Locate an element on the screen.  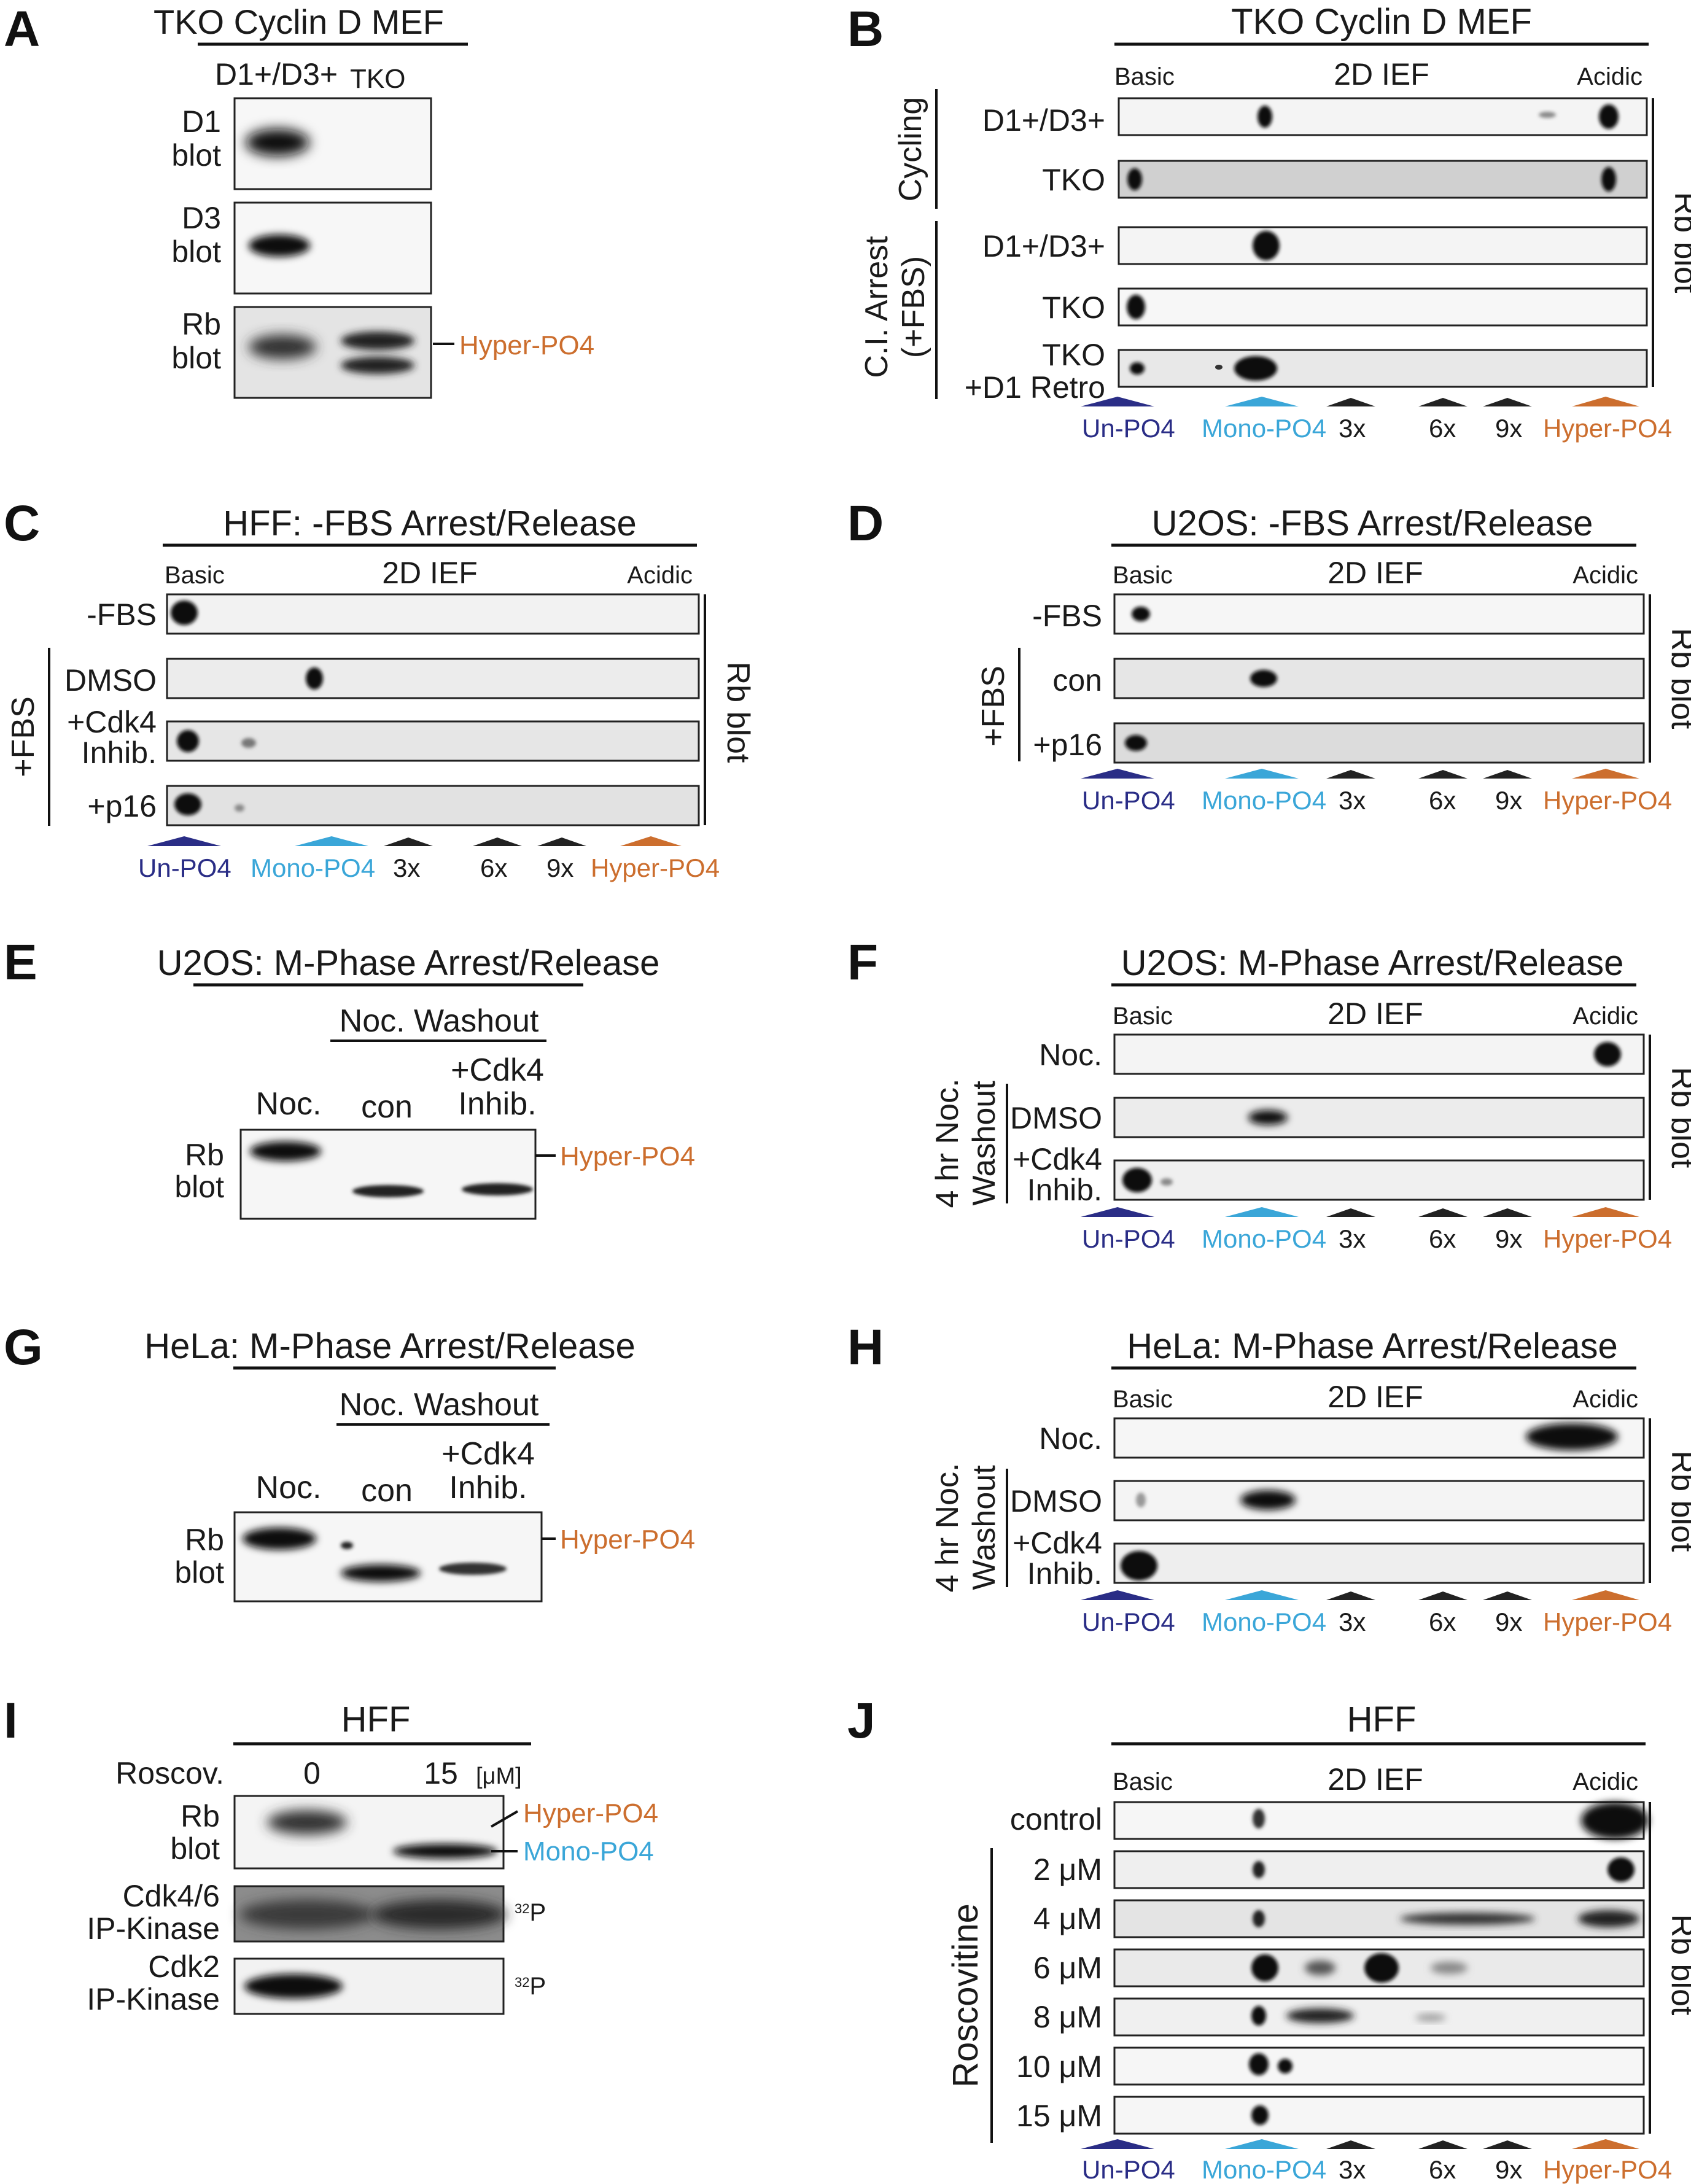
group-label: Roscovitine is located at coordinates (965, 1995).